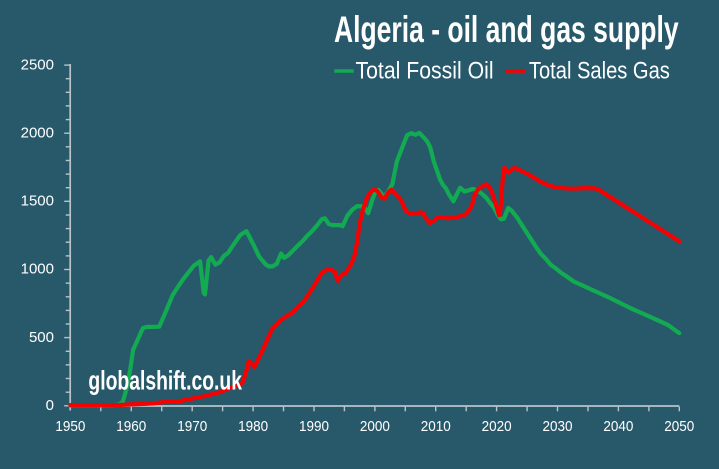 The width and height of the screenshot is (719, 469). I want to click on svg-text: 0, so click(50, 405).